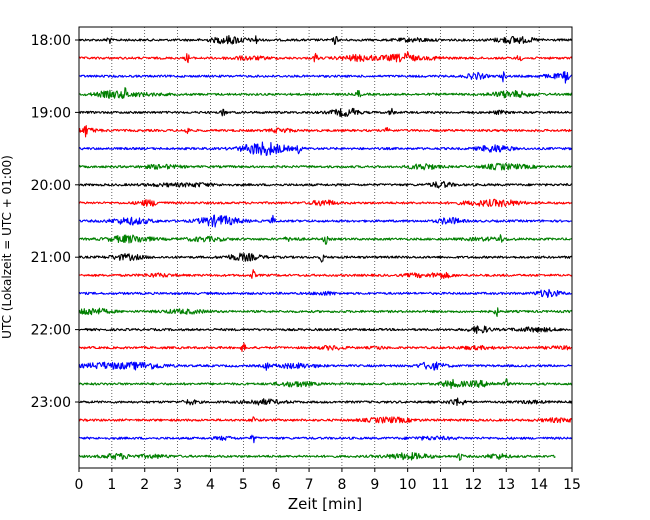 Image resolution: width=650 pixels, height=520 pixels. What do you see at coordinates (51, 113) in the screenshot?
I see `y-tick-label: 19:00` at bounding box center [51, 113].